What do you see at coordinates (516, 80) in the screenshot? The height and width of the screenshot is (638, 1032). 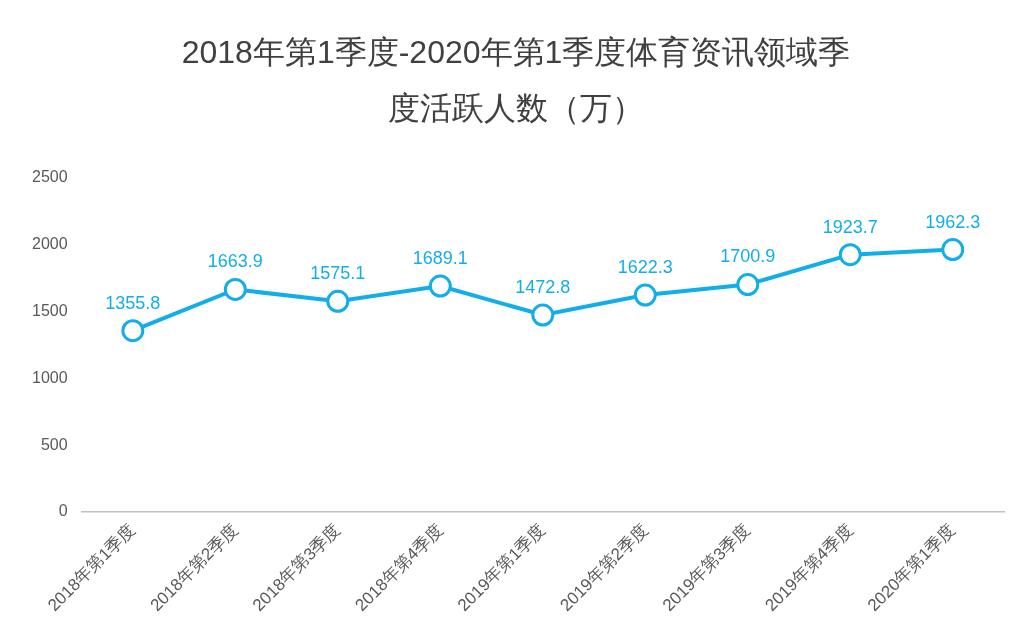 I see `chart-title: 2018年第1季度-2020年第1季度体育资讯领域季度活跃人数（万）` at bounding box center [516, 80].